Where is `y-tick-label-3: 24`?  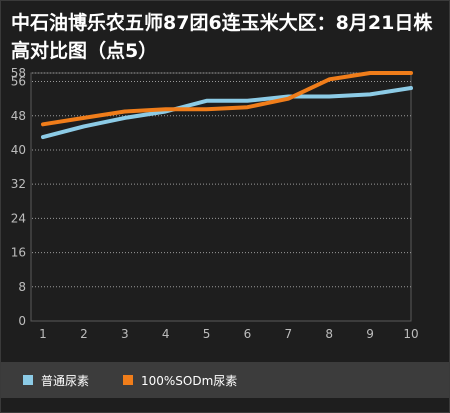 y-tick-label-3: 24 is located at coordinates (18, 218).